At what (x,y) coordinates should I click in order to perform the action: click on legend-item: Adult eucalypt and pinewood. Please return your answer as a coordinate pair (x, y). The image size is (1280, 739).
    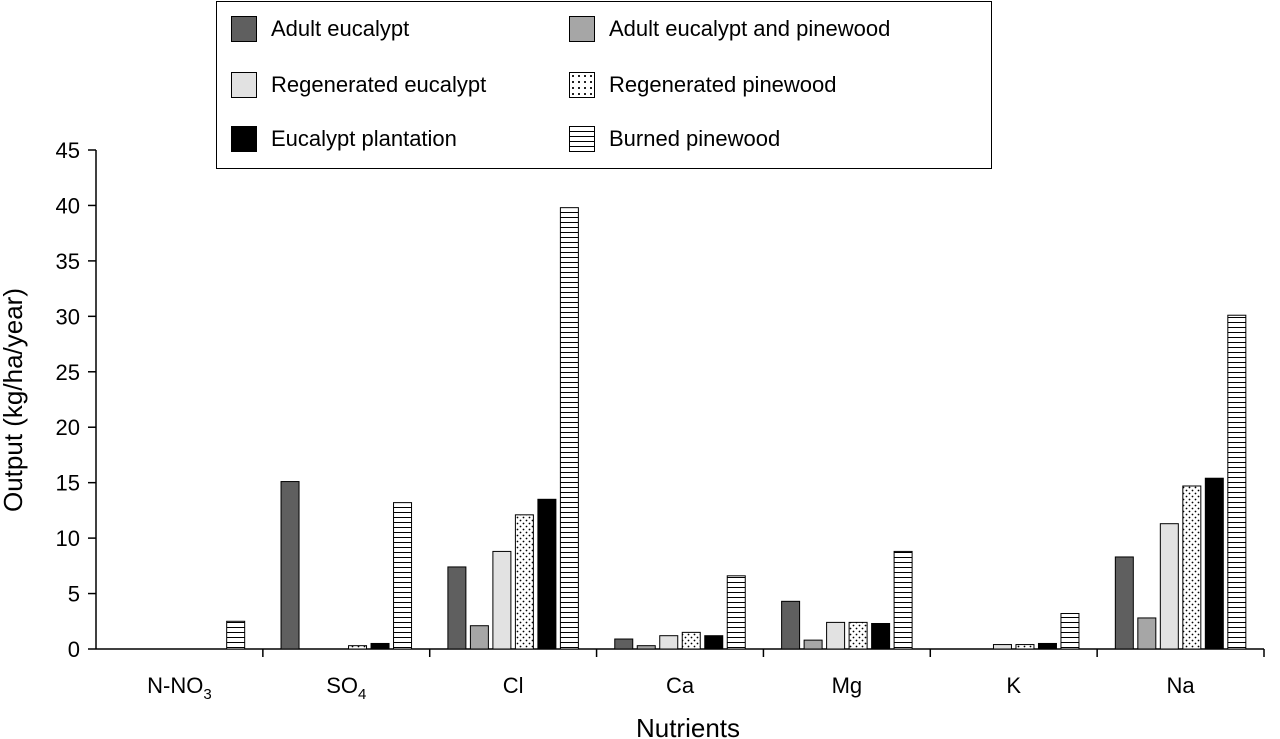
    Looking at the image, I should click on (729, 29).